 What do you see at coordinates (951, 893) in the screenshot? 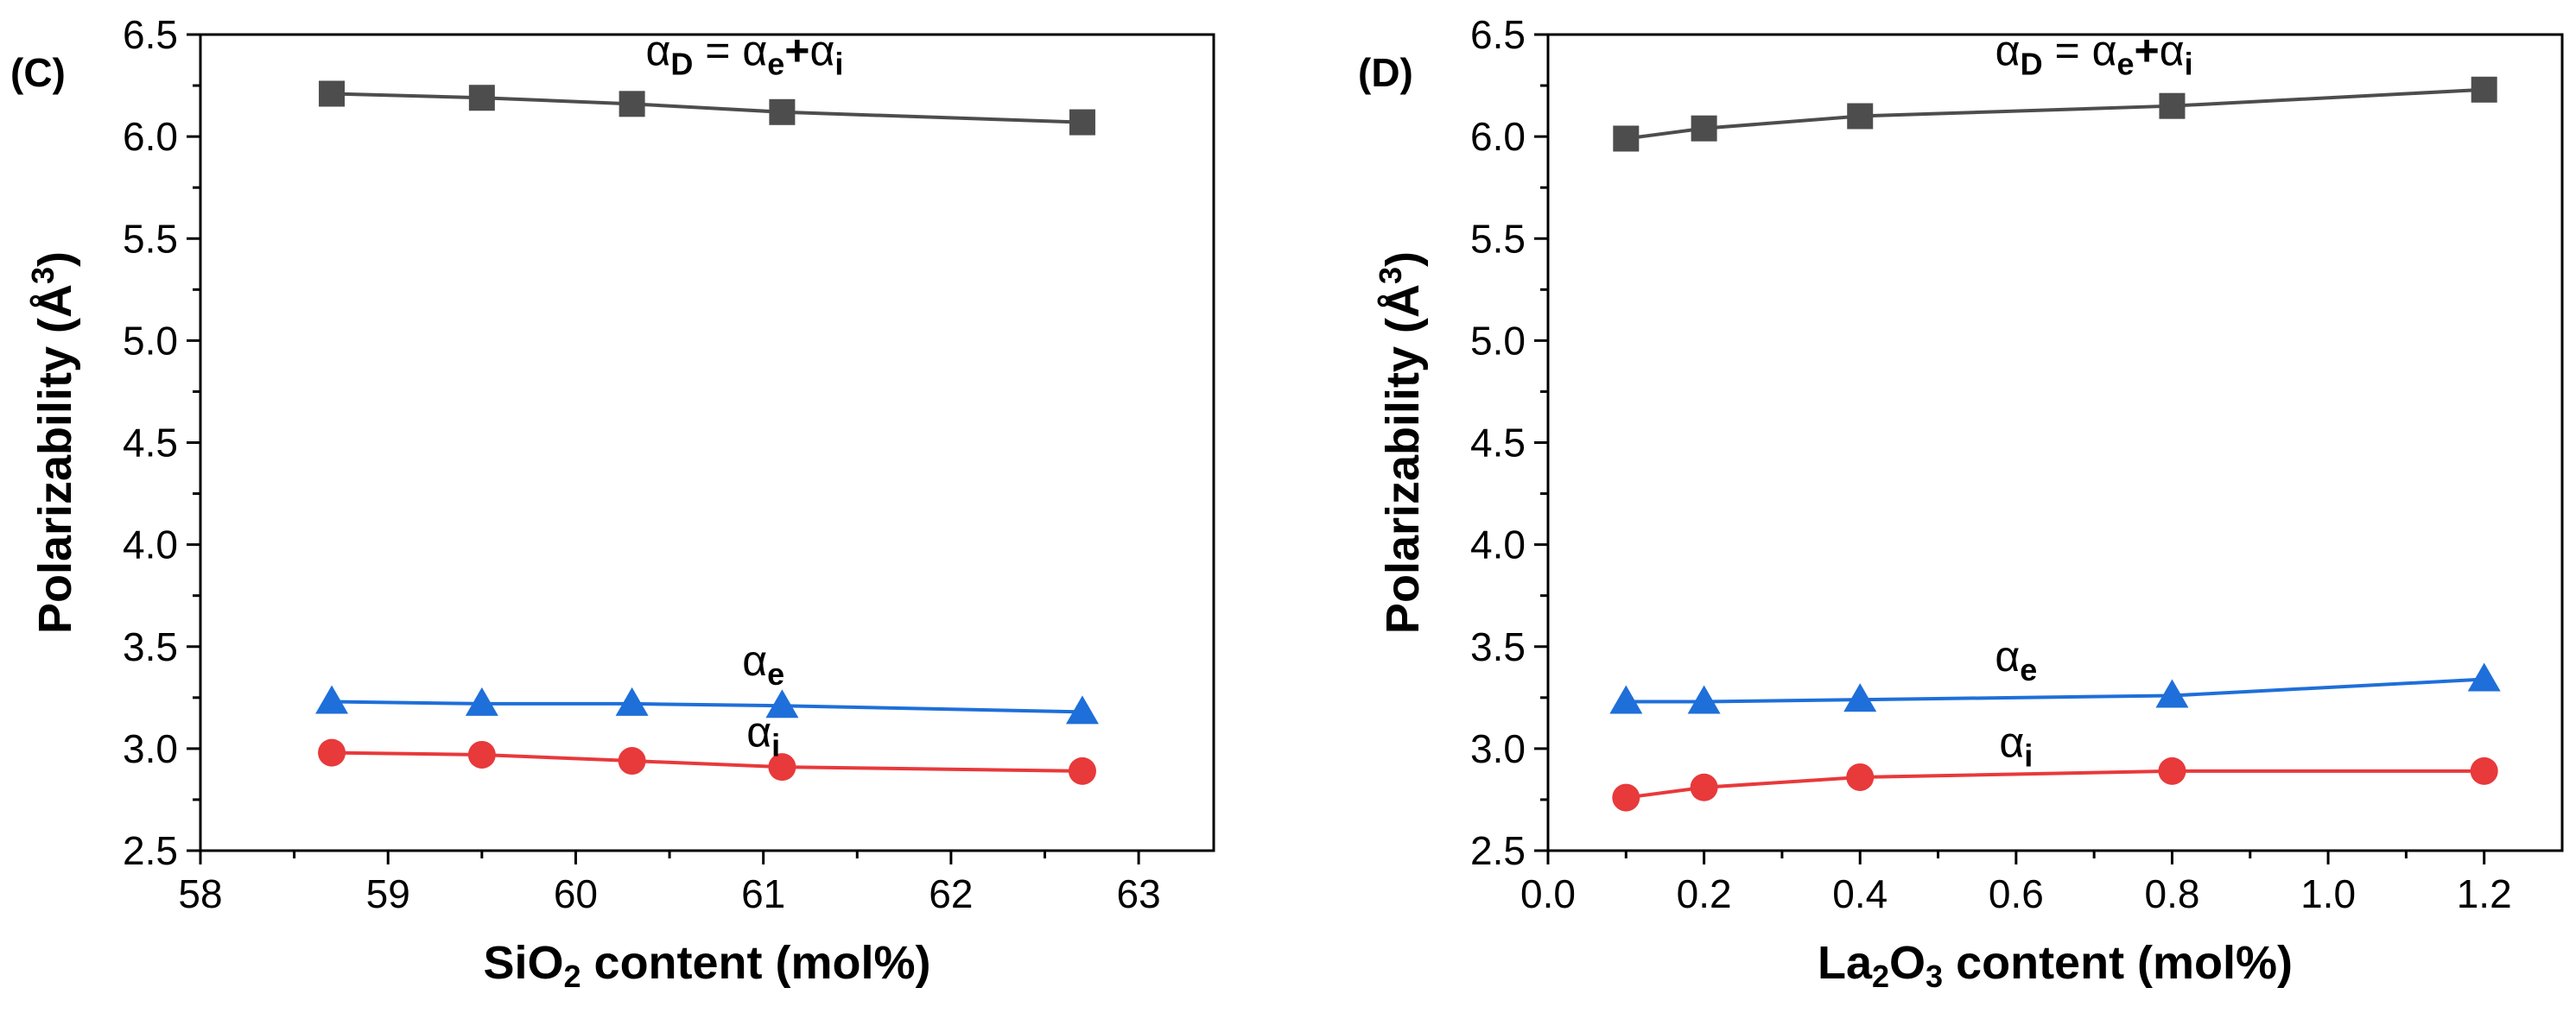
I see `x-tick-label: 62` at bounding box center [951, 893].